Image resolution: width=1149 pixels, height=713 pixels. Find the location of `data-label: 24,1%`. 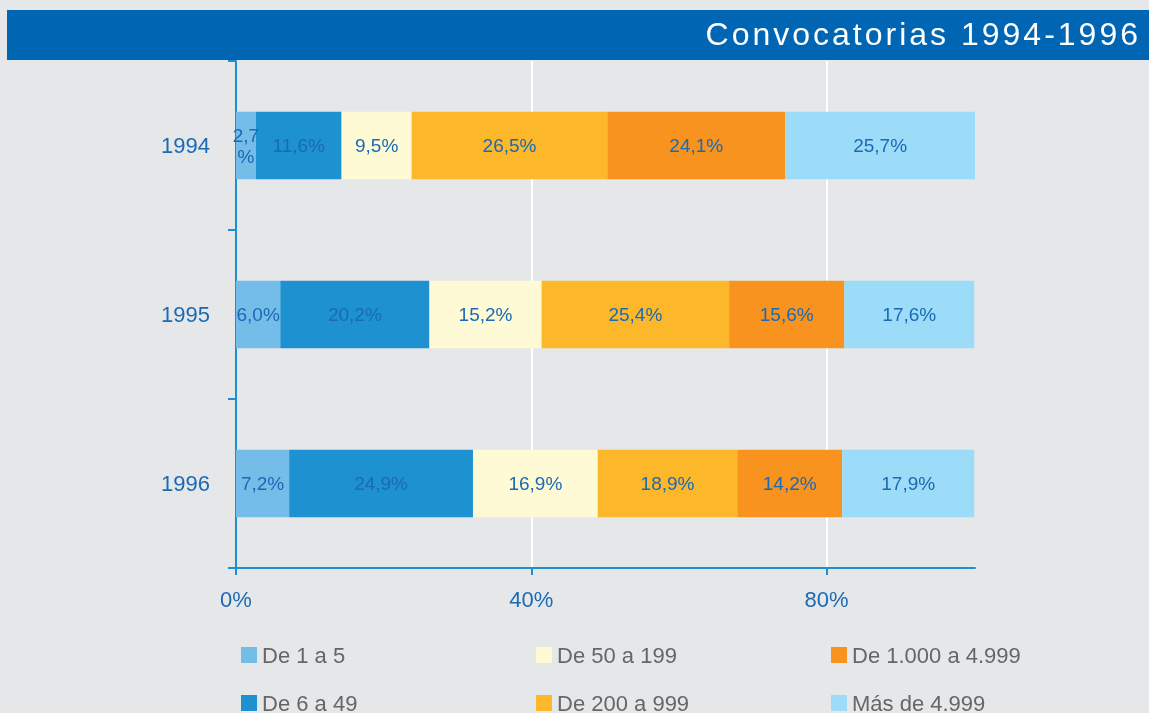

data-label: 24,1% is located at coordinates (696, 145).